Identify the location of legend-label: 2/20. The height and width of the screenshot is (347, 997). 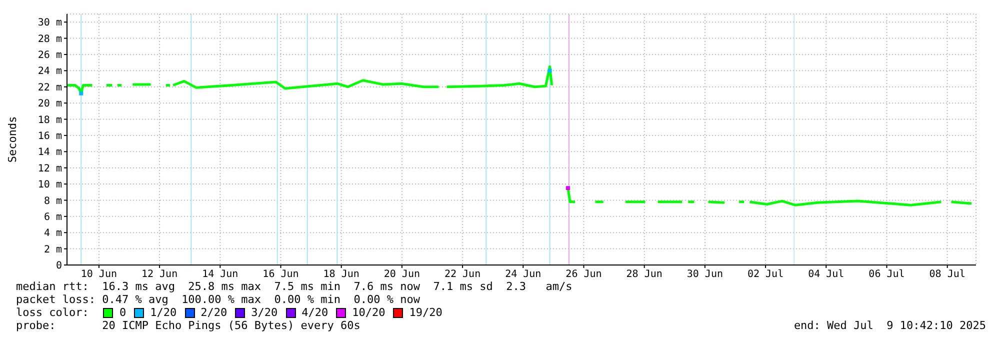
(214, 312).